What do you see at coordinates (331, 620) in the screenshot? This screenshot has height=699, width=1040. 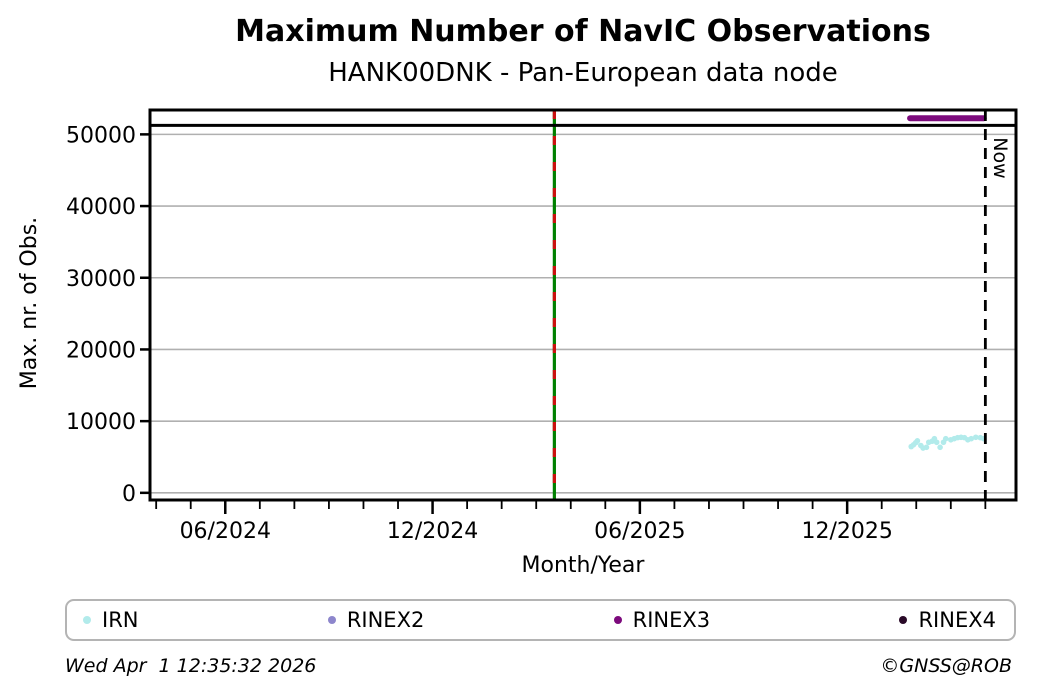 I see `rinex2-marker-icon` at bounding box center [331, 620].